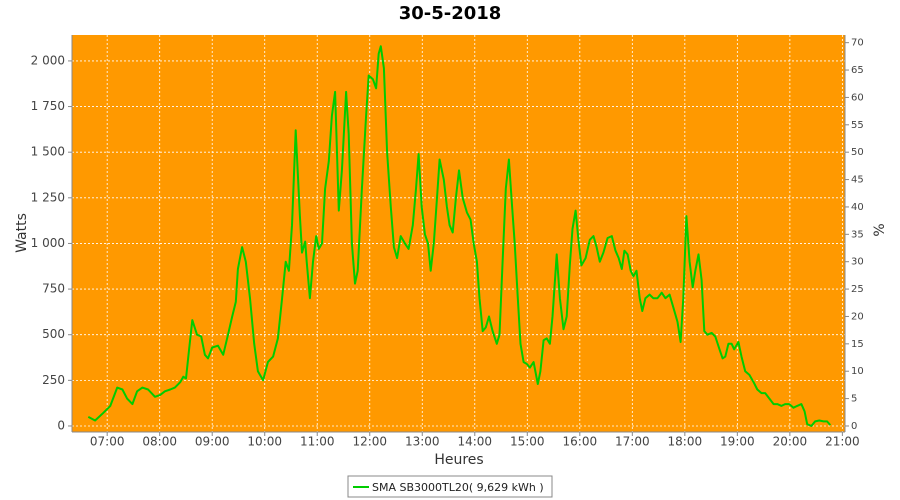 The width and height of the screenshot is (900, 500). Describe the element at coordinates (857, 70) in the screenshot. I see `y2-tick-label: 65` at that location.